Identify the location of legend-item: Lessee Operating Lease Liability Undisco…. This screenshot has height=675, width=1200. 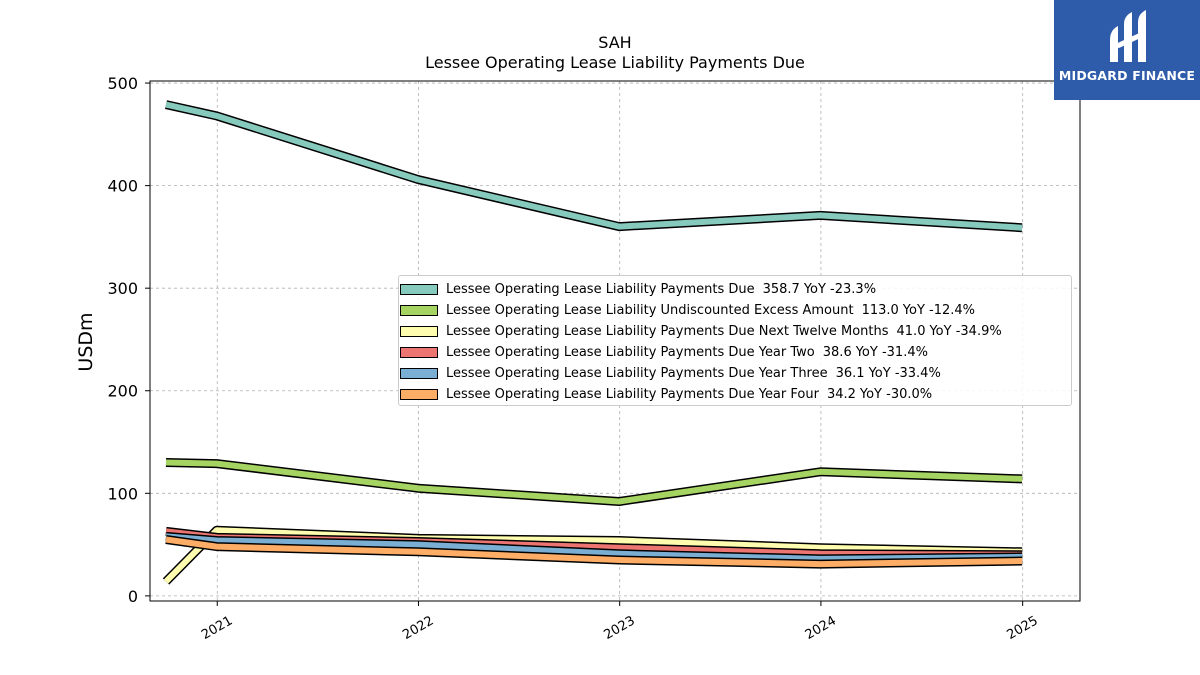
(735, 310).